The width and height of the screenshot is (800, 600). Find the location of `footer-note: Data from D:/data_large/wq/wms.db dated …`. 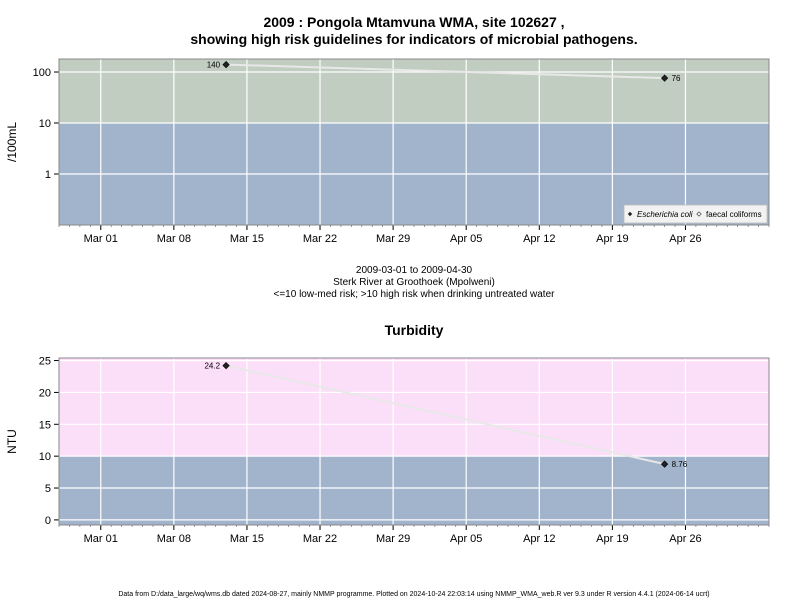

footer-note: Data from D:/data_large/wq/wms.db dated … is located at coordinates (413, 594).